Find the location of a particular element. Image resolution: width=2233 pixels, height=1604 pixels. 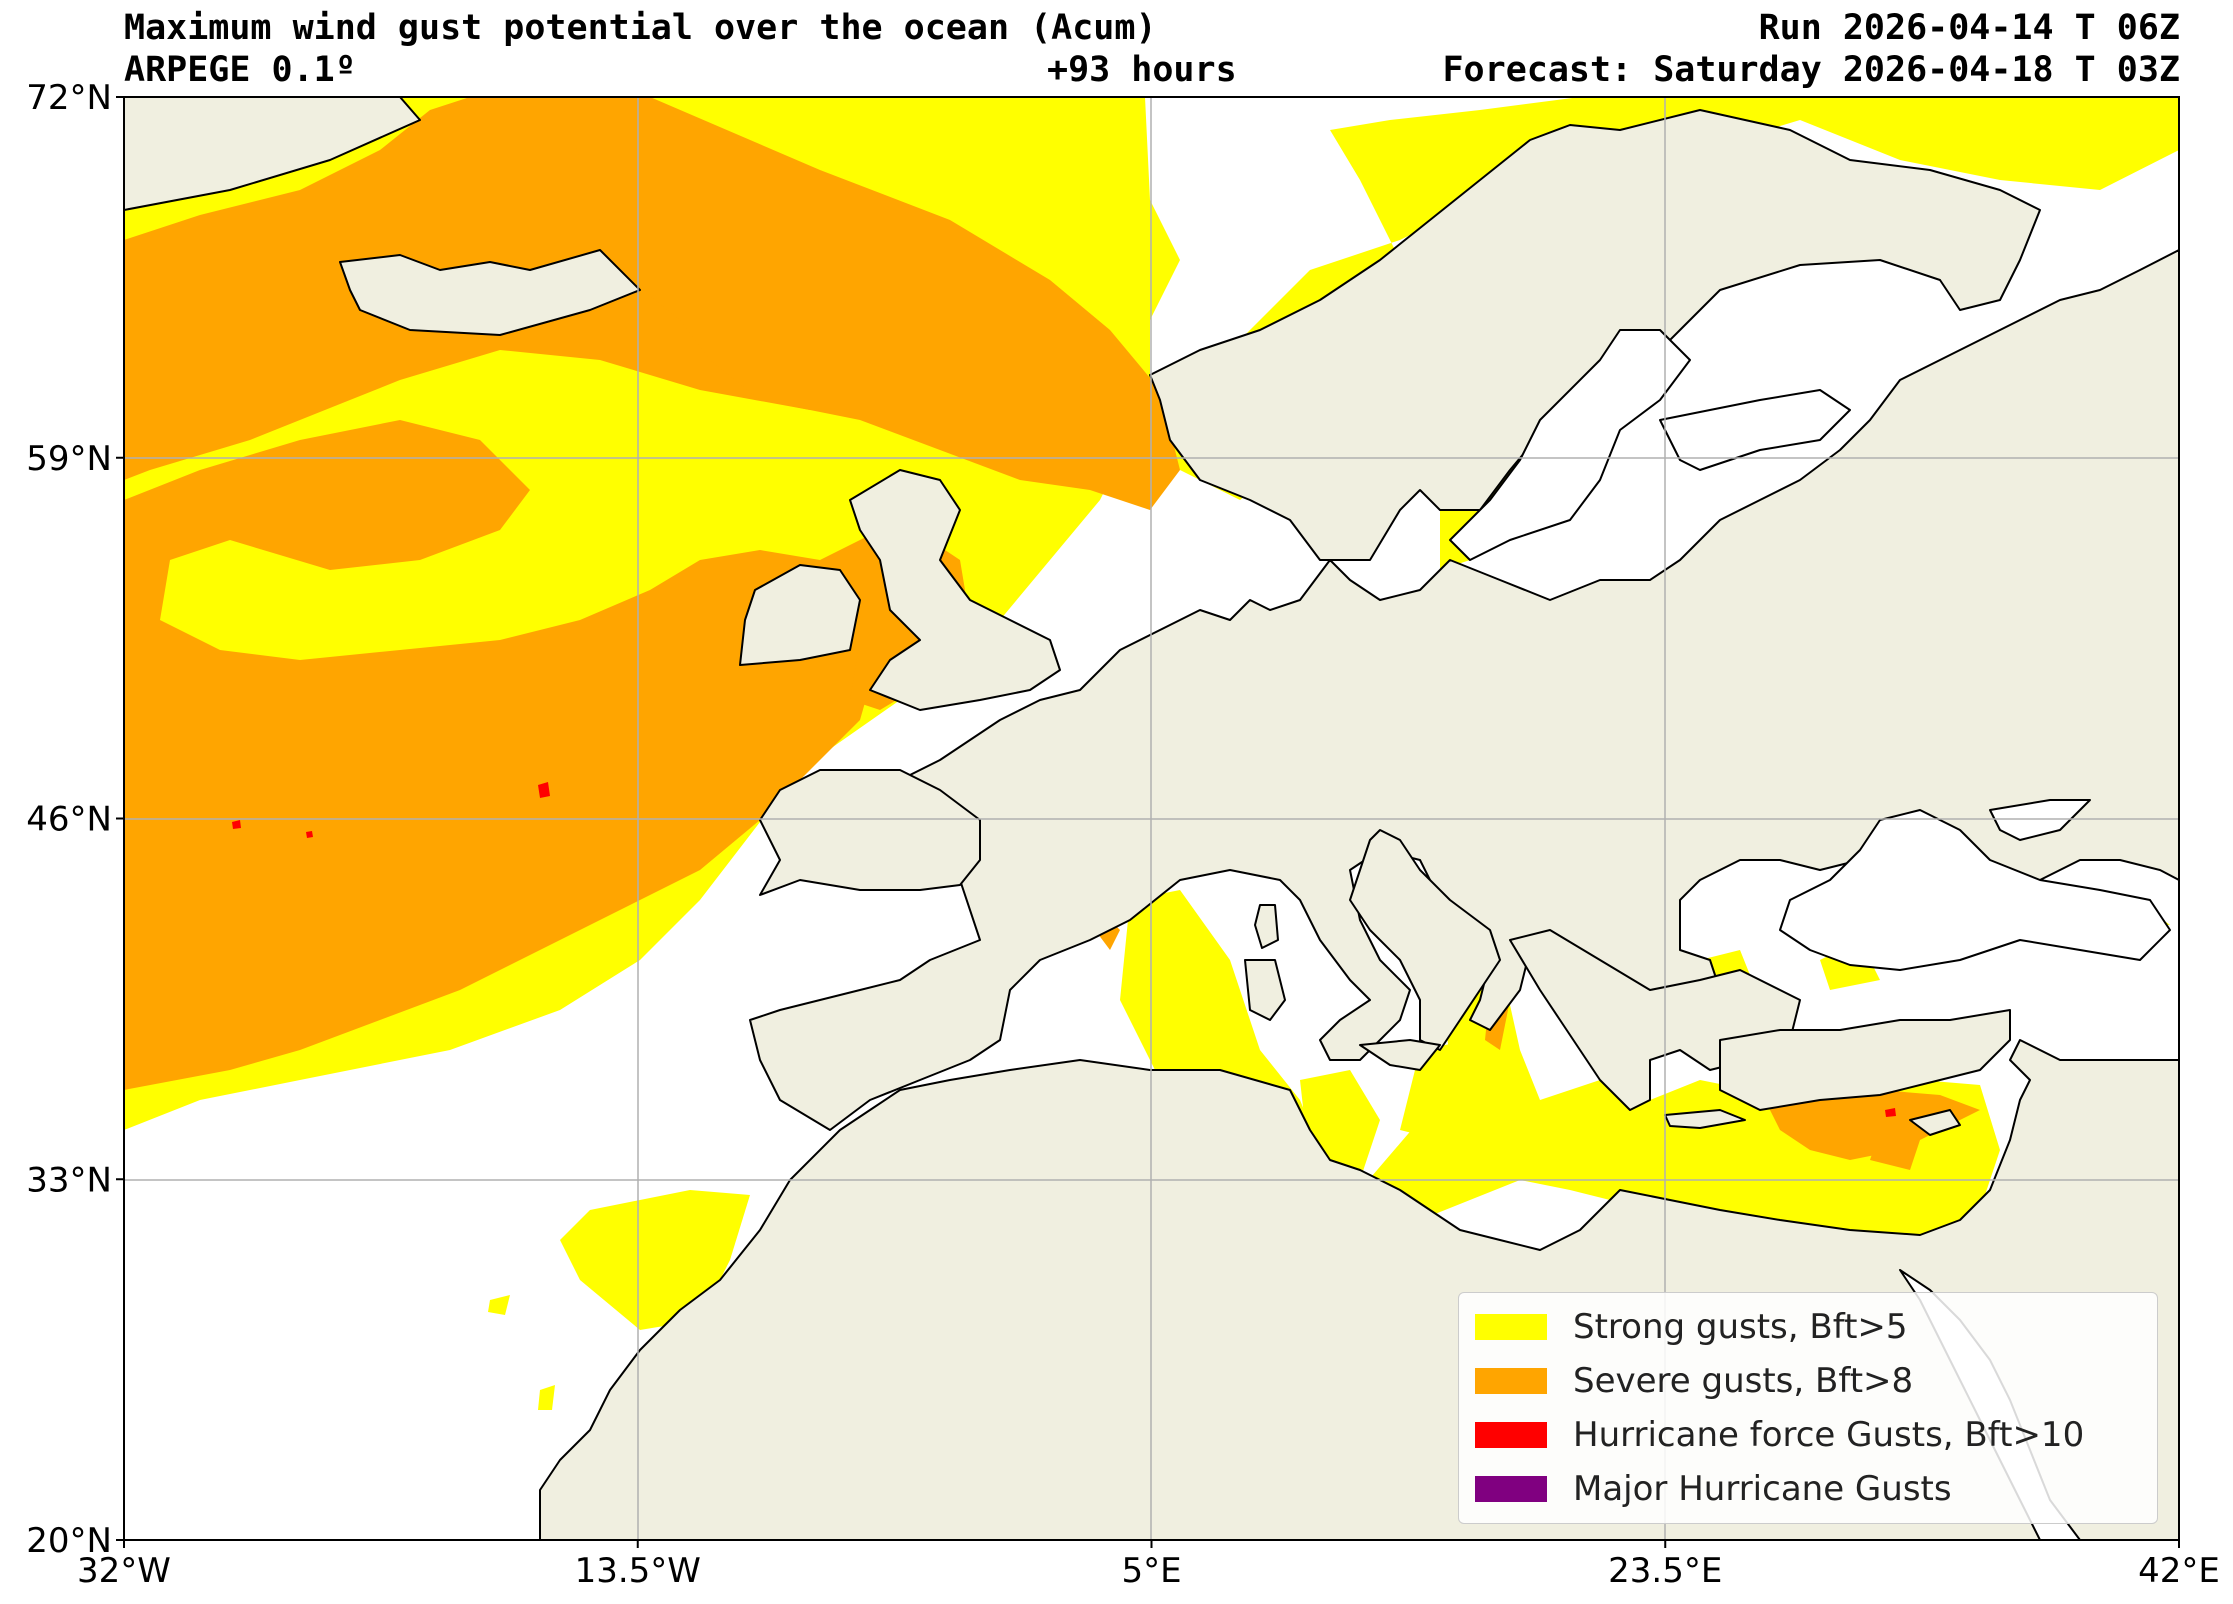

y-tick-label: 59°N is located at coordinates (69, 459).